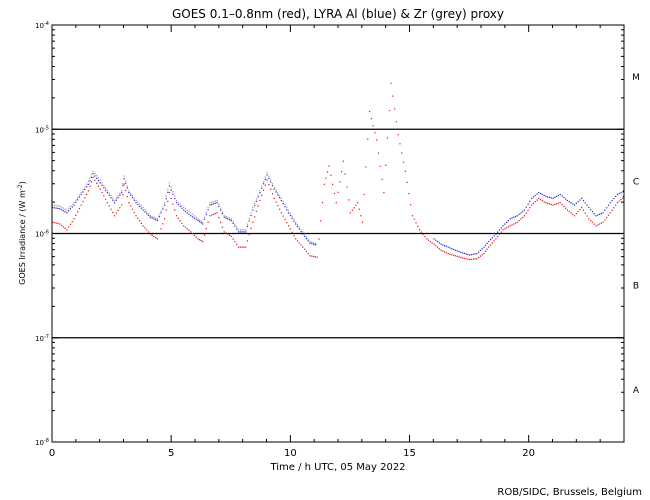 Image resolution: width=650 pixels, height=500 pixels. Describe the element at coordinates (22, 233) in the screenshot. I see `y-axis-label: GOES Irradiance / (W m-2)` at that location.